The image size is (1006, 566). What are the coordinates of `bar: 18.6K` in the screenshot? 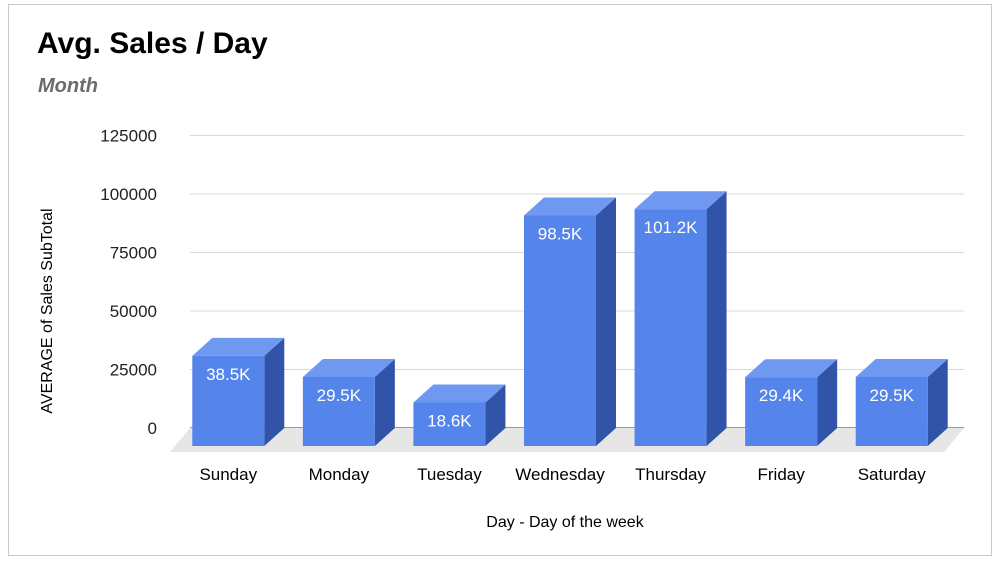 It's located at (459, 415).